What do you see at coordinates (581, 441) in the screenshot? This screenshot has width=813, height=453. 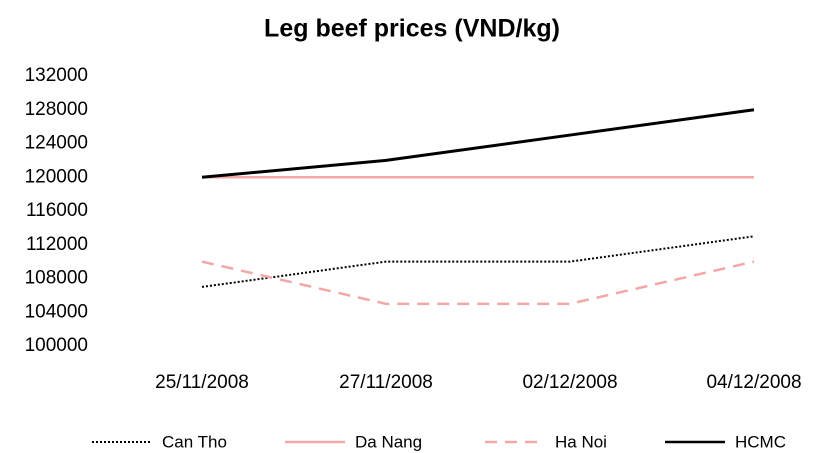 I see `legend-label: Ha Noi` at bounding box center [581, 441].